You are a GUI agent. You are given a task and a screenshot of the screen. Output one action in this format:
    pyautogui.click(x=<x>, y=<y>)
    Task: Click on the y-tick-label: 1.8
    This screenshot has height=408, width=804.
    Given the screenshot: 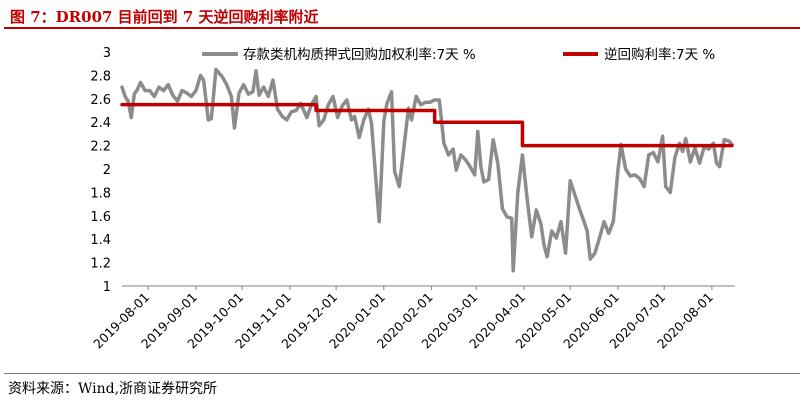 What is the action you would take?
    pyautogui.click(x=100, y=193)
    